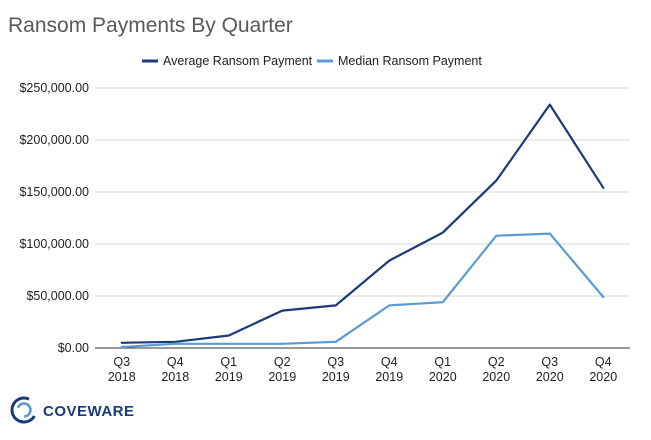  I want to click on x-tick-label: Q2 2019, so click(282, 369).